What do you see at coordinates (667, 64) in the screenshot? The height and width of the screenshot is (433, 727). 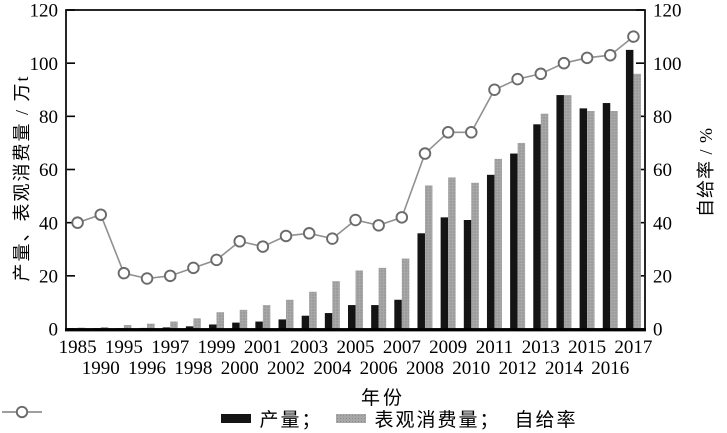 I see `y-tick-label-right: 100` at bounding box center [667, 64].